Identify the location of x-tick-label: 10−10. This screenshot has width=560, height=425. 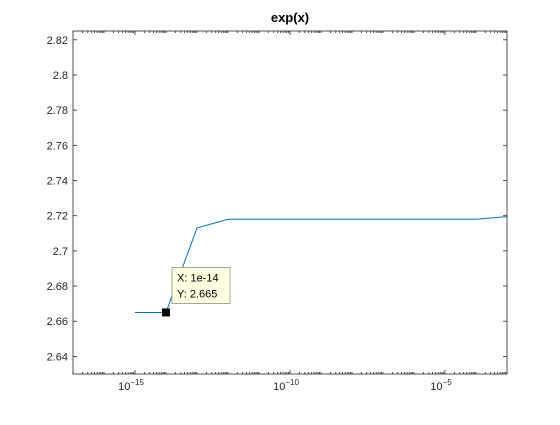
(286, 385).